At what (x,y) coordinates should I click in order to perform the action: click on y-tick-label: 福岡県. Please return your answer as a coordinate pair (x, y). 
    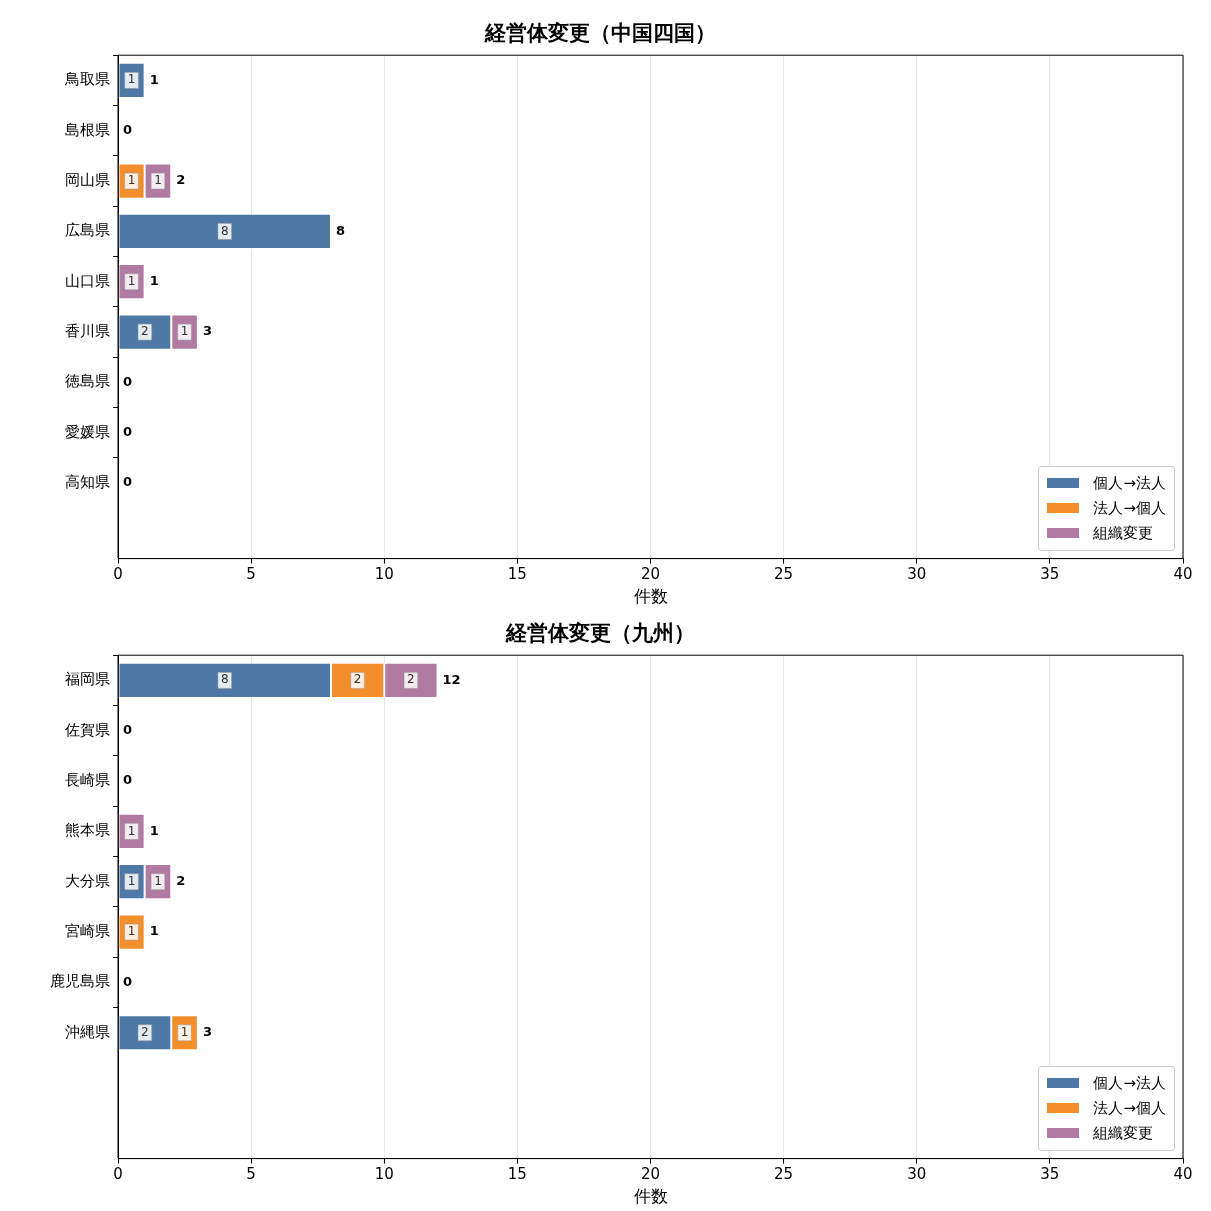
    Looking at the image, I should click on (87, 679).